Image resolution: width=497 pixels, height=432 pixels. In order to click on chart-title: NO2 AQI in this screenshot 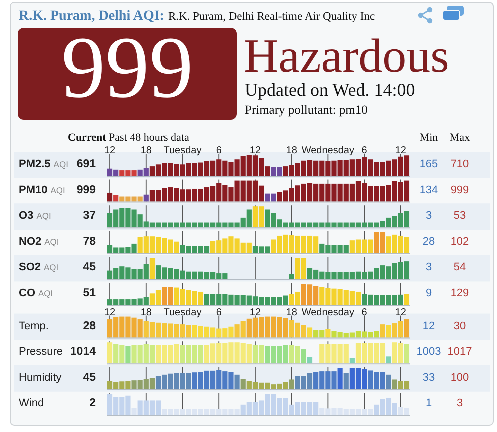, I will do `click(39, 242)`.